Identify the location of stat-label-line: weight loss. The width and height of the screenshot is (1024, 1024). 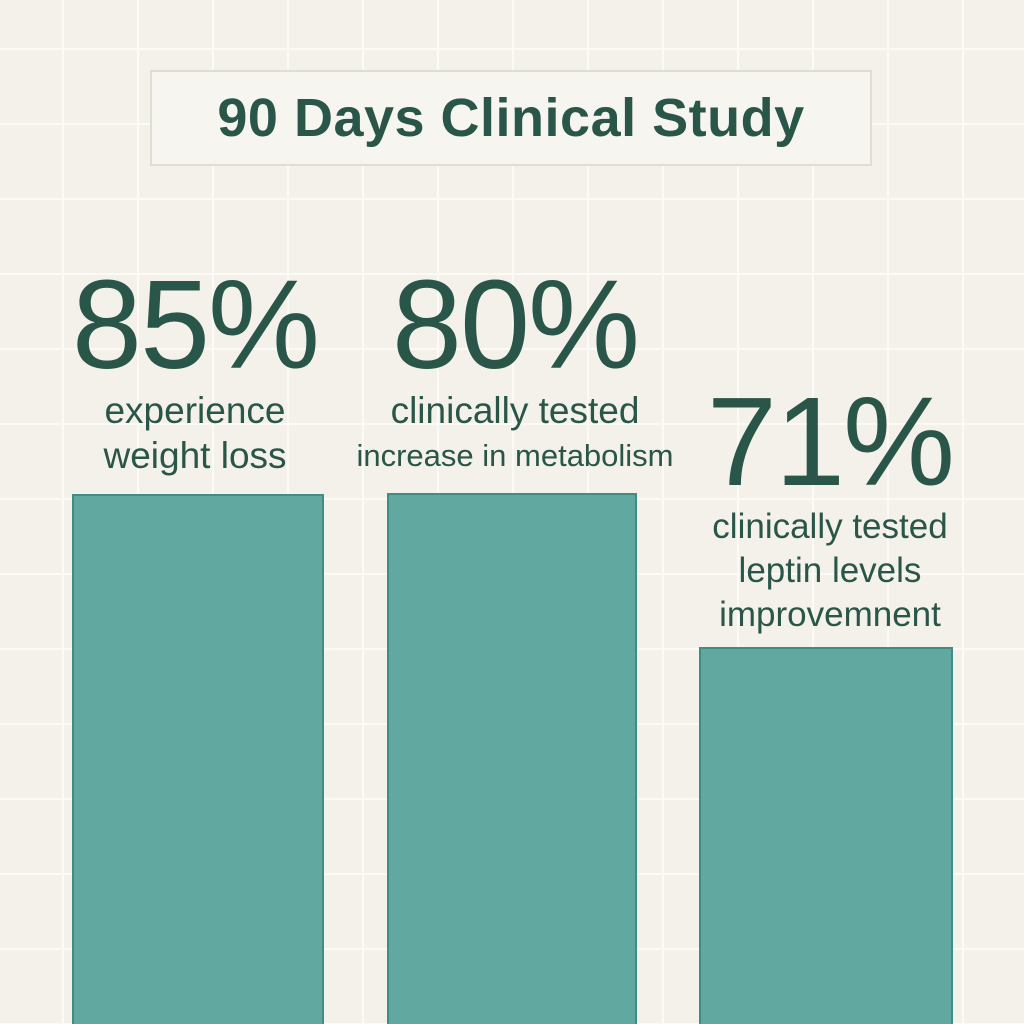
(195, 455).